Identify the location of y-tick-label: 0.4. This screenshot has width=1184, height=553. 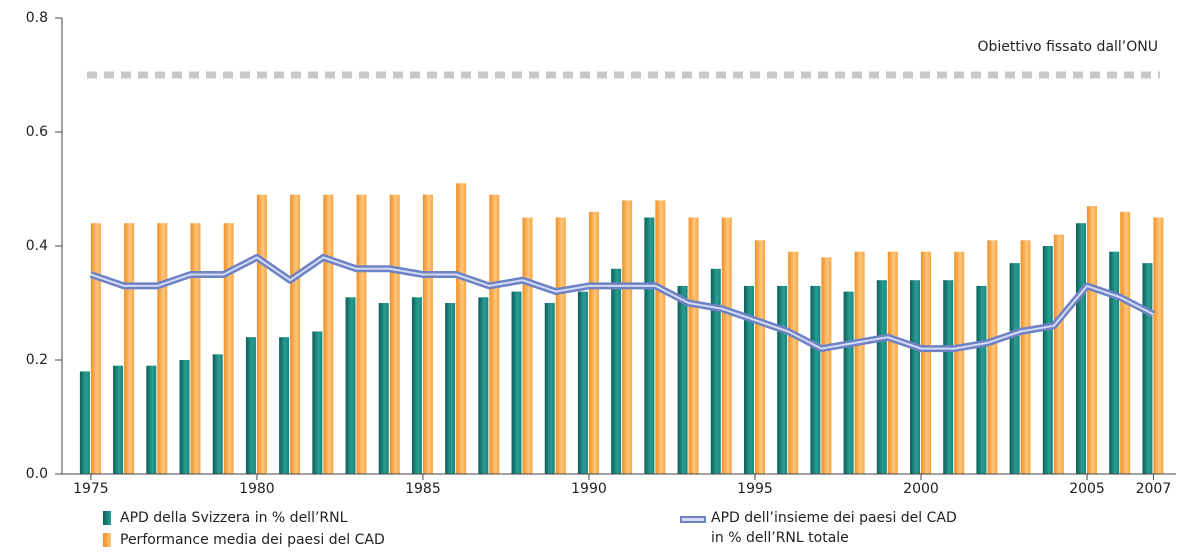
(37, 246).